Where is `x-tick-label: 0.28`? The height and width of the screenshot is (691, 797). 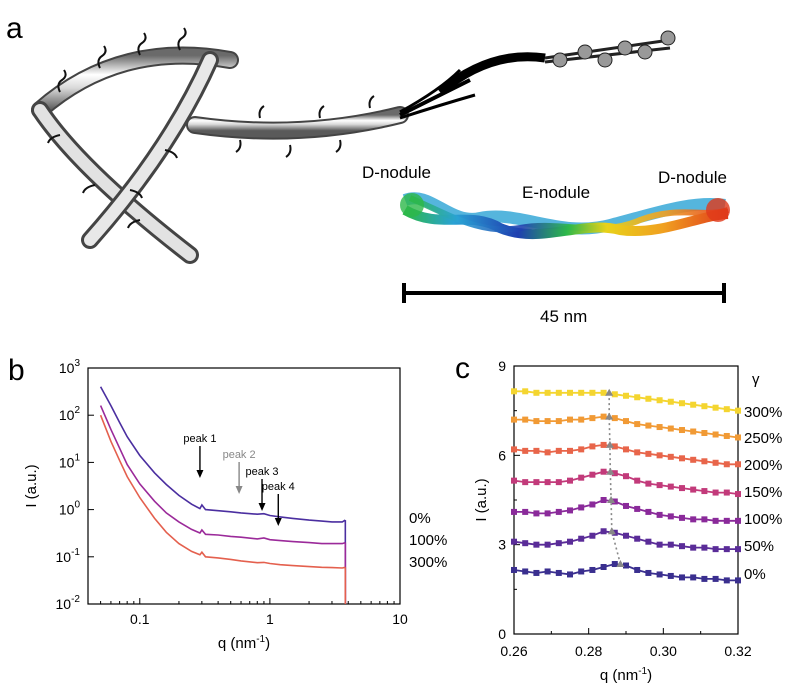
x-tick-label: 0.28 is located at coordinates (588, 651).